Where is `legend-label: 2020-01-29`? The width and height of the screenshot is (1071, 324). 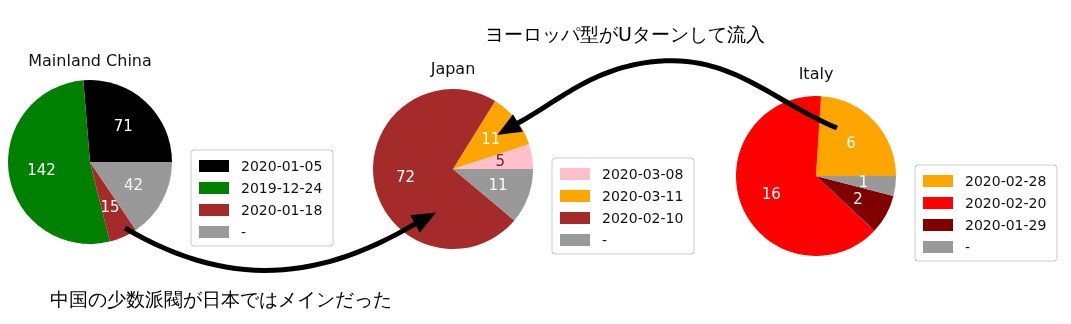 legend-label: 2020-01-29 is located at coordinates (1006, 225).